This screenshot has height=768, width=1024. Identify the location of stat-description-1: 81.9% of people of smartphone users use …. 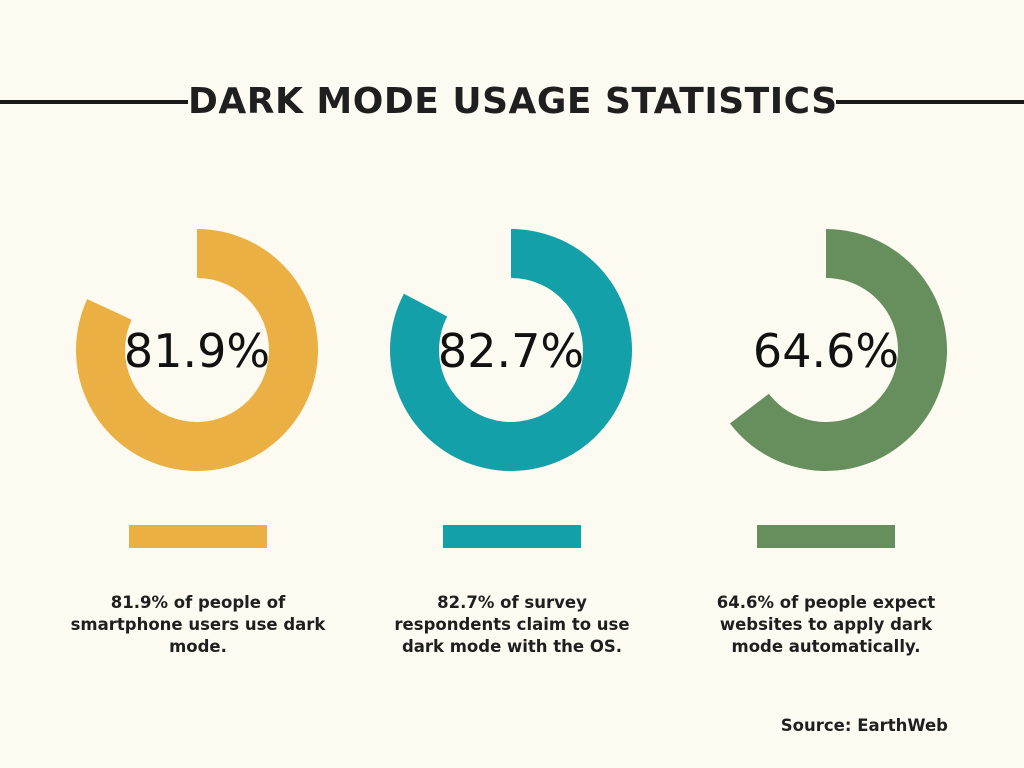
(198, 624).